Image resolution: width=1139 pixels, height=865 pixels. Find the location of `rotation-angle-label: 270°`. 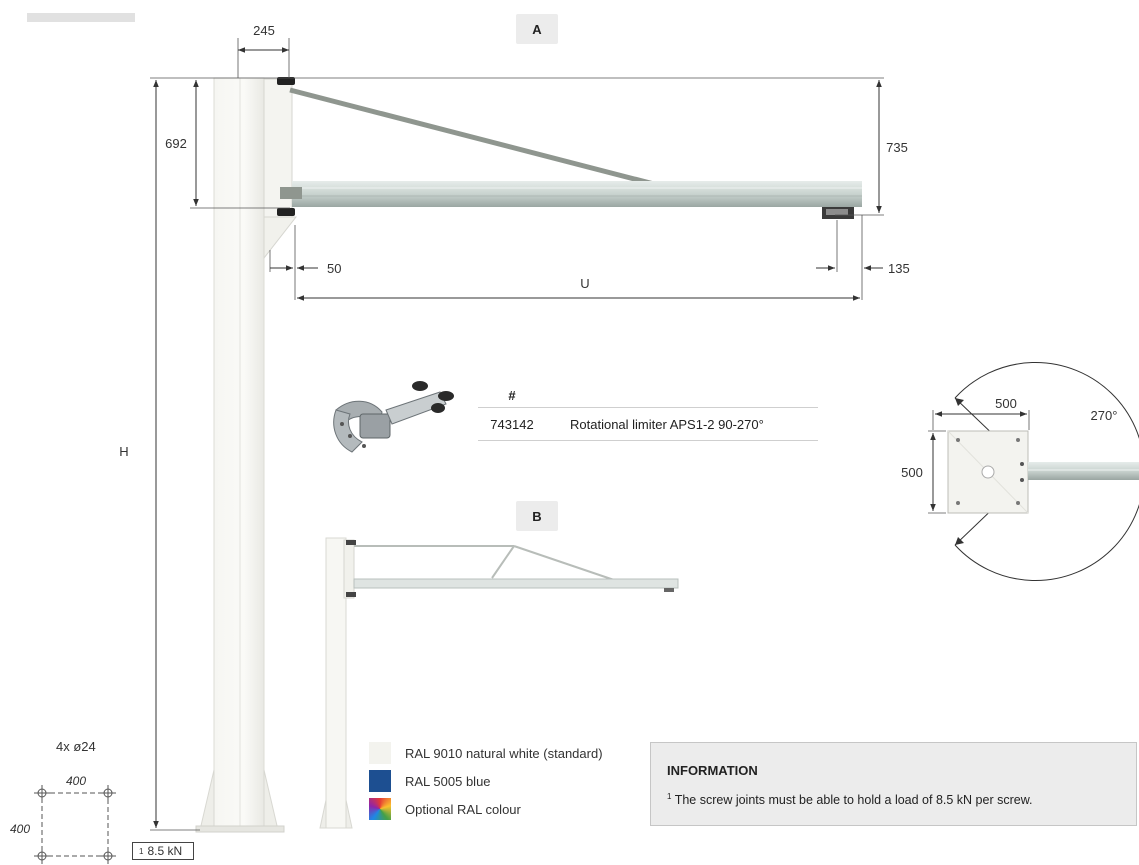

rotation-angle-label: 270° is located at coordinates (1104, 415).